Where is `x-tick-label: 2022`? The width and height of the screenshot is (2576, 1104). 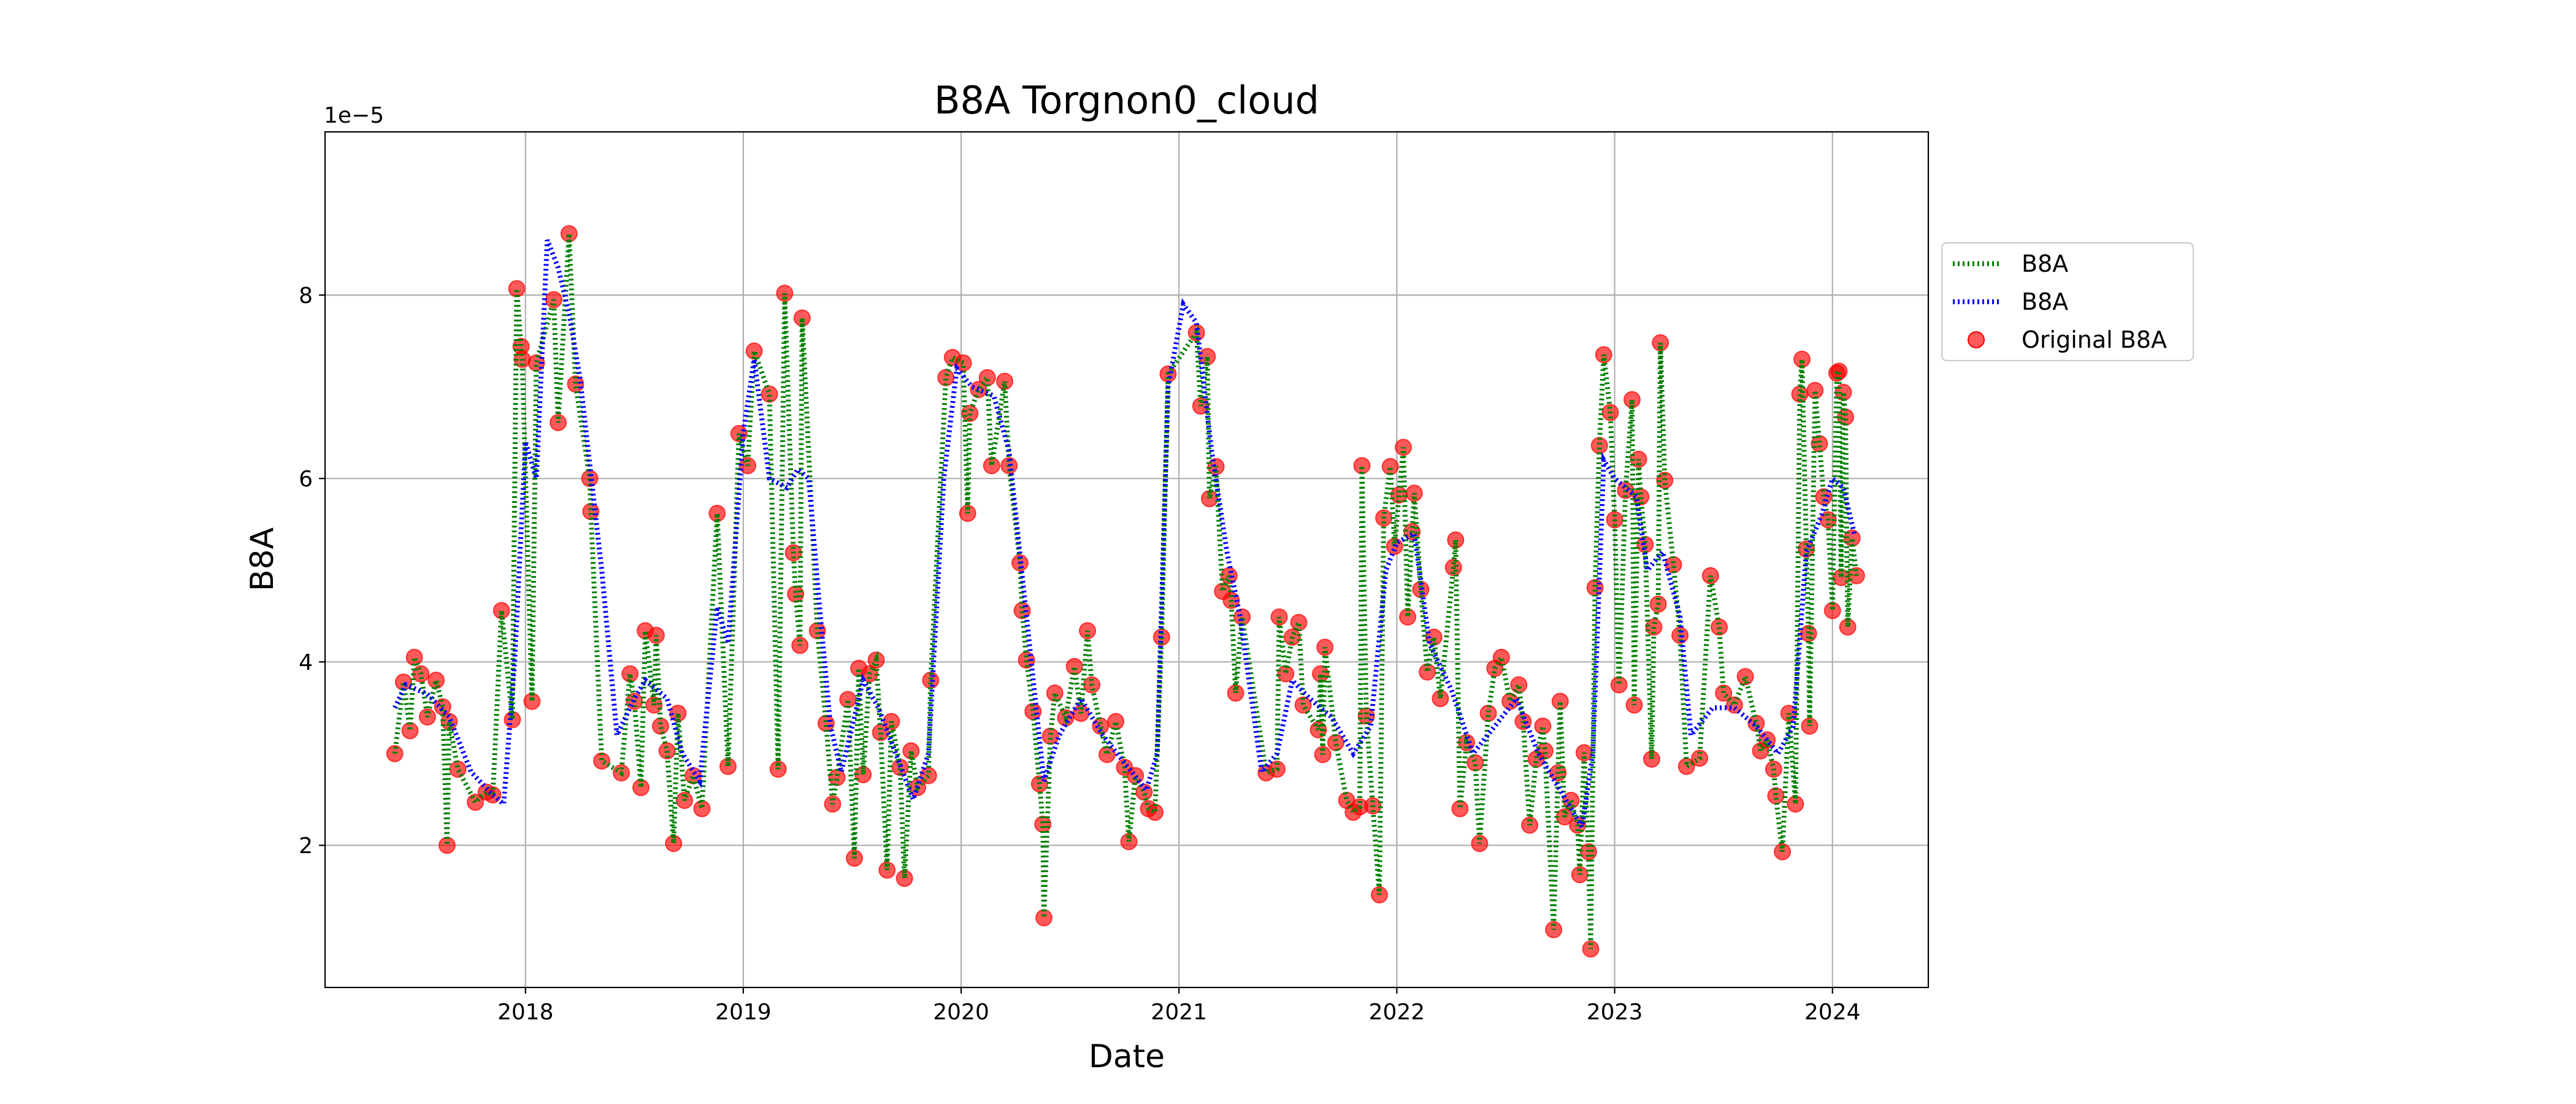 x-tick-label: 2022 is located at coordinates (1397, 1012).